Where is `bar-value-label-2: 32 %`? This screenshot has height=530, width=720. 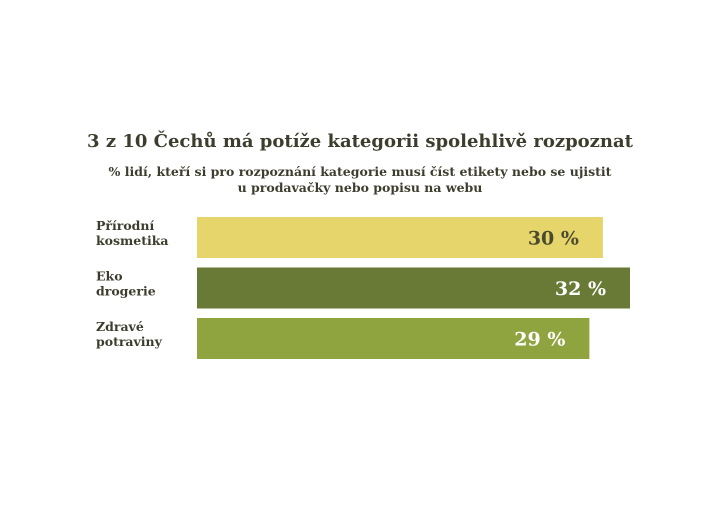
bar-value-label-2: 32 % is located at coordinates (580, 289).